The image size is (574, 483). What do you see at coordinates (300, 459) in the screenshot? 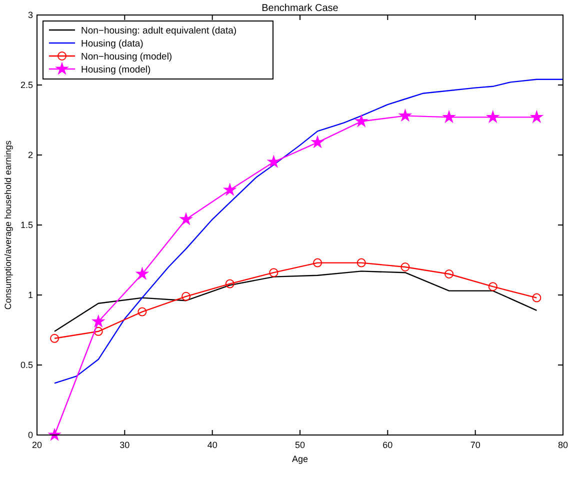
I see `x-axis-title: Age` at bounding box center [300, 459].